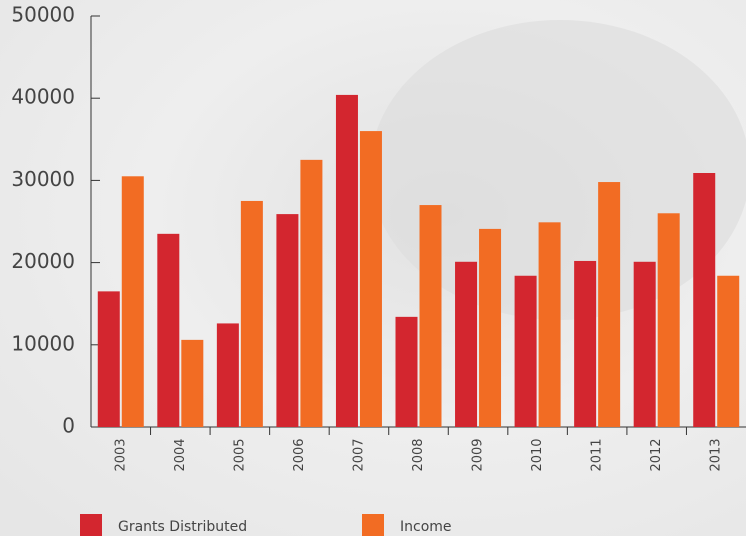 Image resolution: width=746 pixels, height=536 pixels. Describe the element at coordinates (597, 454) in the screenshot. I see `x-tick-label: 2011` at that location.